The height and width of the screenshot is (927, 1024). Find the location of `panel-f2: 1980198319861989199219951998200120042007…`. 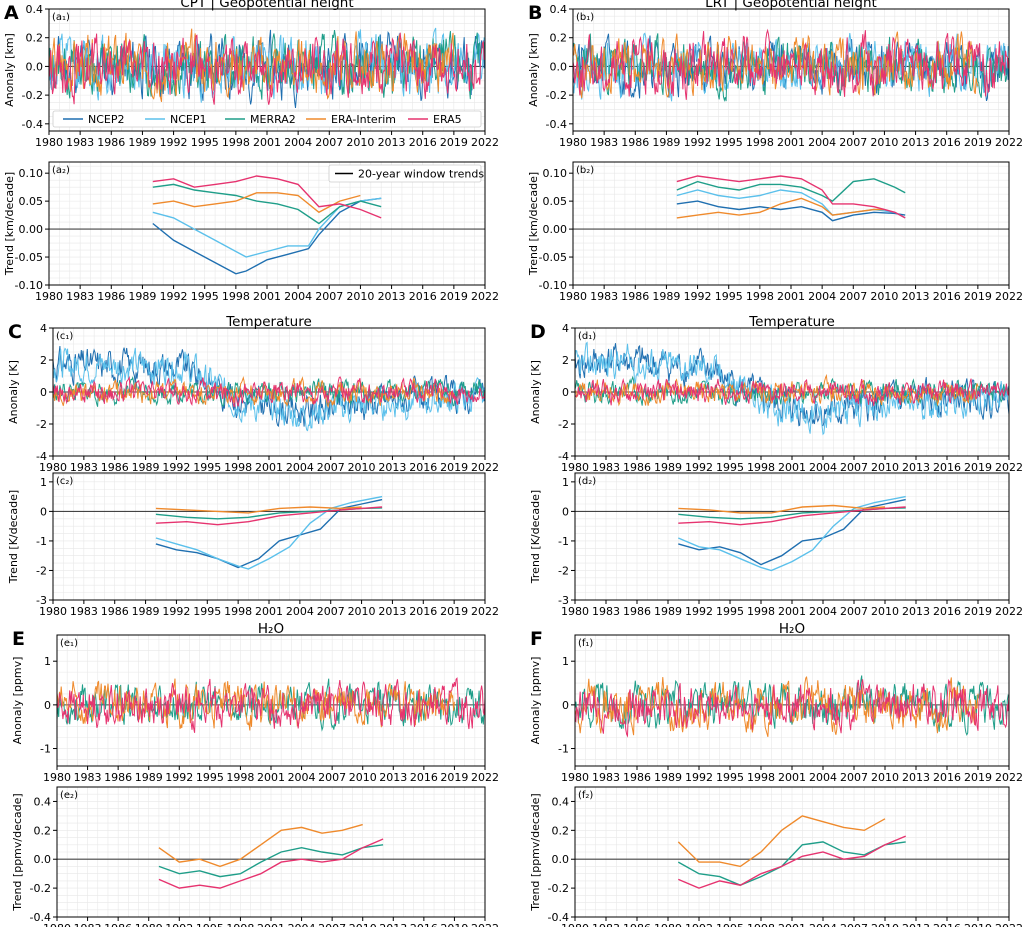

panel-f2: 1980198319861989199219951998200120042007… is located at coordinates (776, 856).